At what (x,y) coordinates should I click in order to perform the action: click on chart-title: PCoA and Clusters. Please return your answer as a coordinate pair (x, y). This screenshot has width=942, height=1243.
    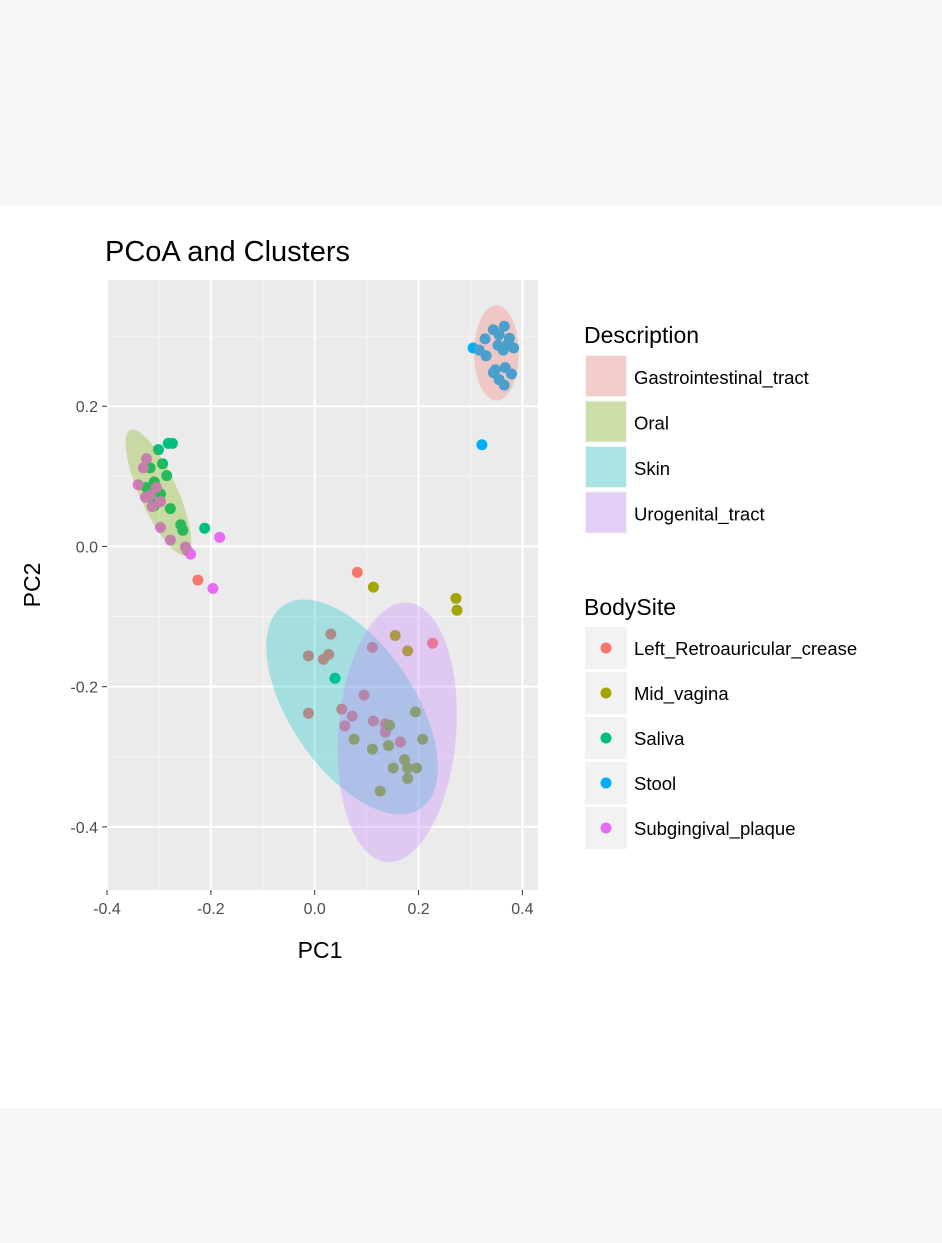
    Looking at the image, I should click on (227, 252).